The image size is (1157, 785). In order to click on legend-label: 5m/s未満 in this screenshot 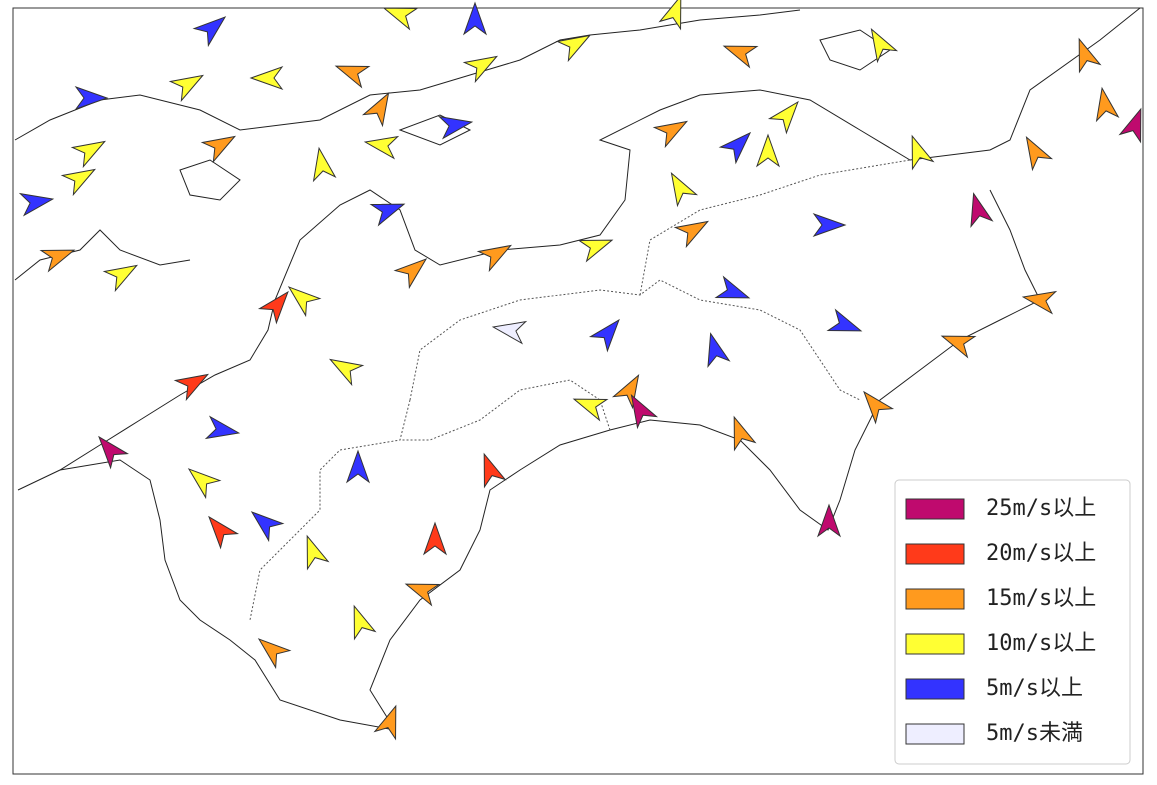, I will do `click(1034, 733)`.